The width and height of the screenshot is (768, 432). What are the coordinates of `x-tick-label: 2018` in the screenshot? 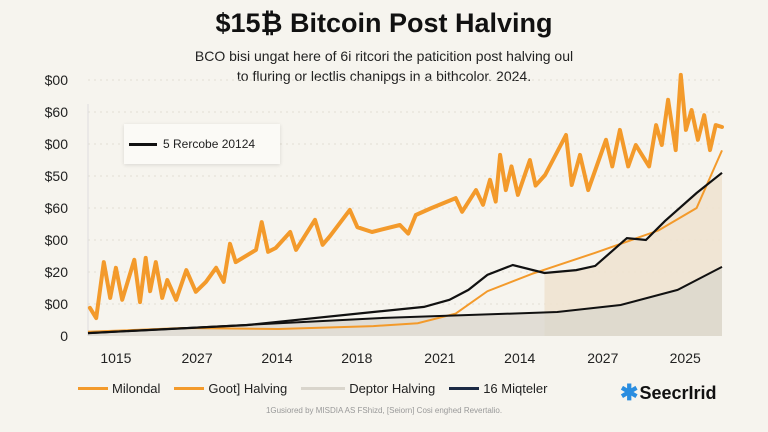 It's located at (356, 358).